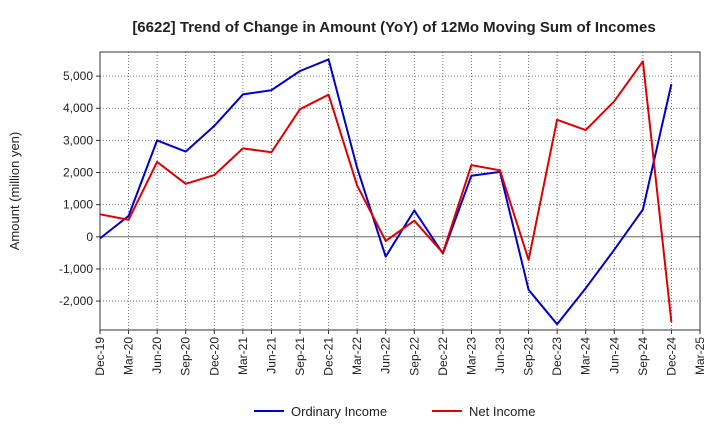 This screenshot has height=440, width=720. Describe the element at coordinates (78, 205) in the screenshot. I see `y-tick-label: 1,000` at that location.